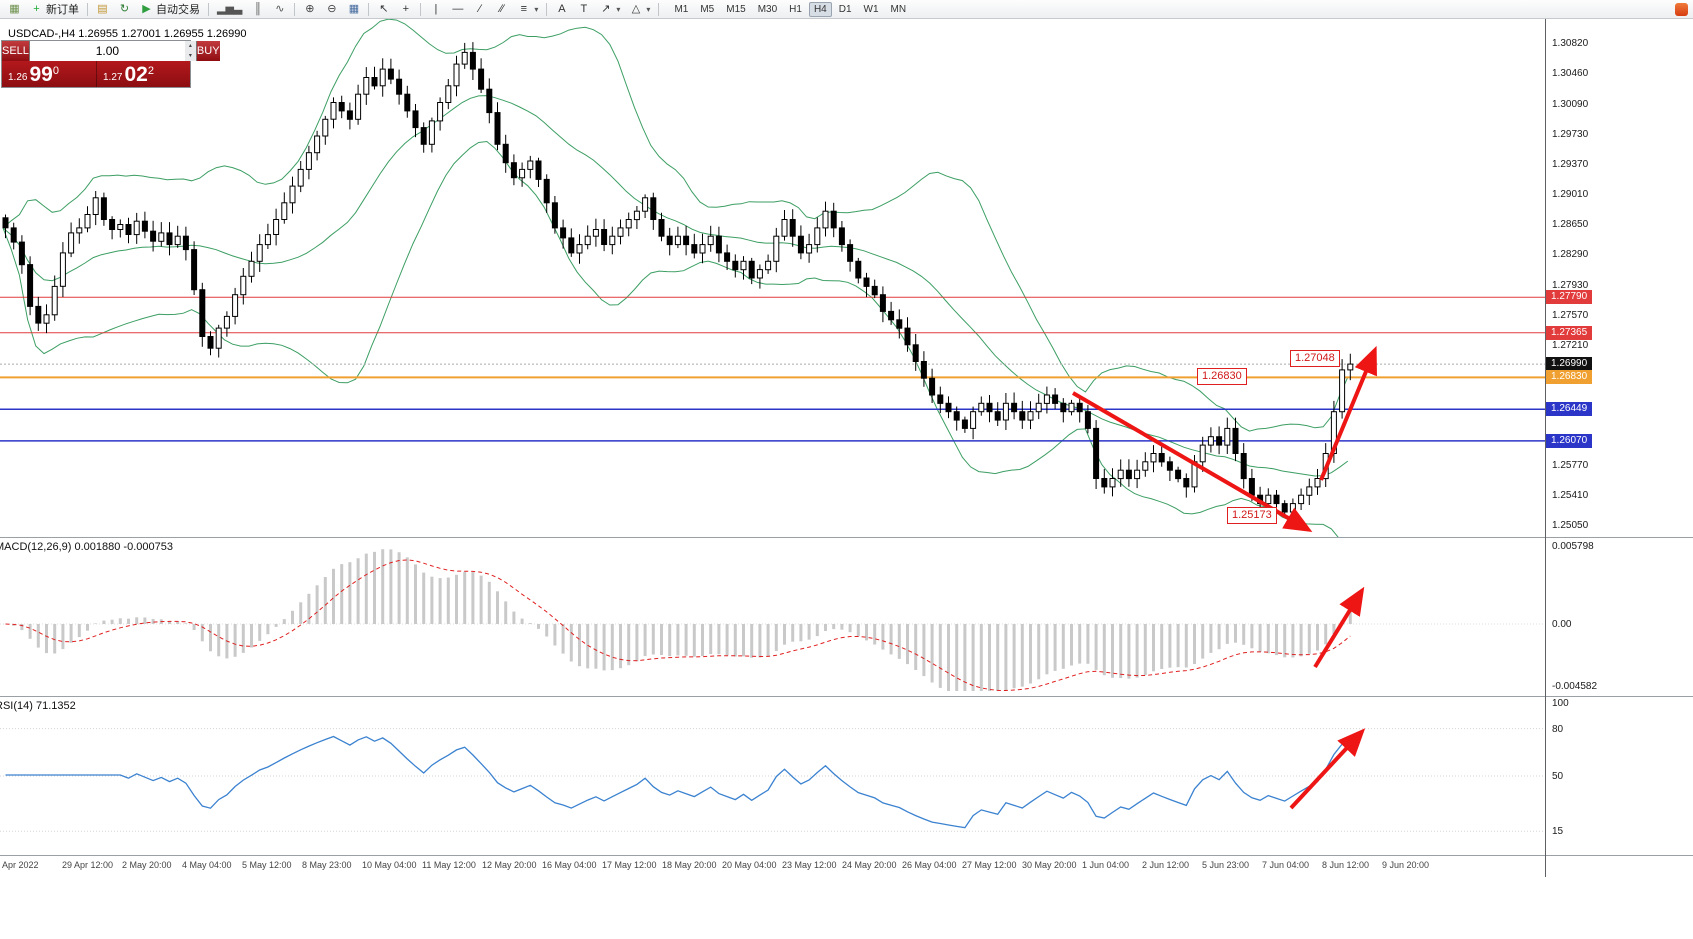 This screenshot has height=939, width=1693. Describe the element at coordinates (18, 77) in the screenshot. I see `sell-price-head: 1.26` at that location.